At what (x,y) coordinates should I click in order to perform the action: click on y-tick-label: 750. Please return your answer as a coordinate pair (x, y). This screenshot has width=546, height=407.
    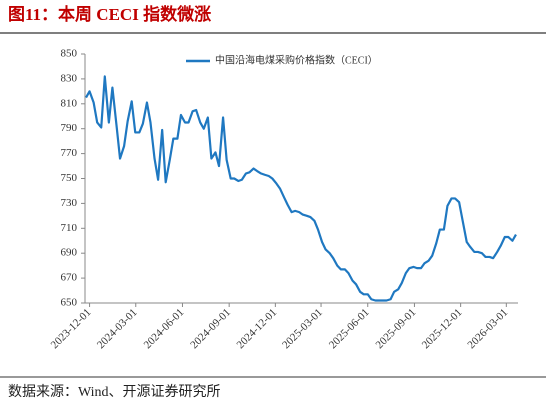
    Looking at the image, I should click on (69, 178).